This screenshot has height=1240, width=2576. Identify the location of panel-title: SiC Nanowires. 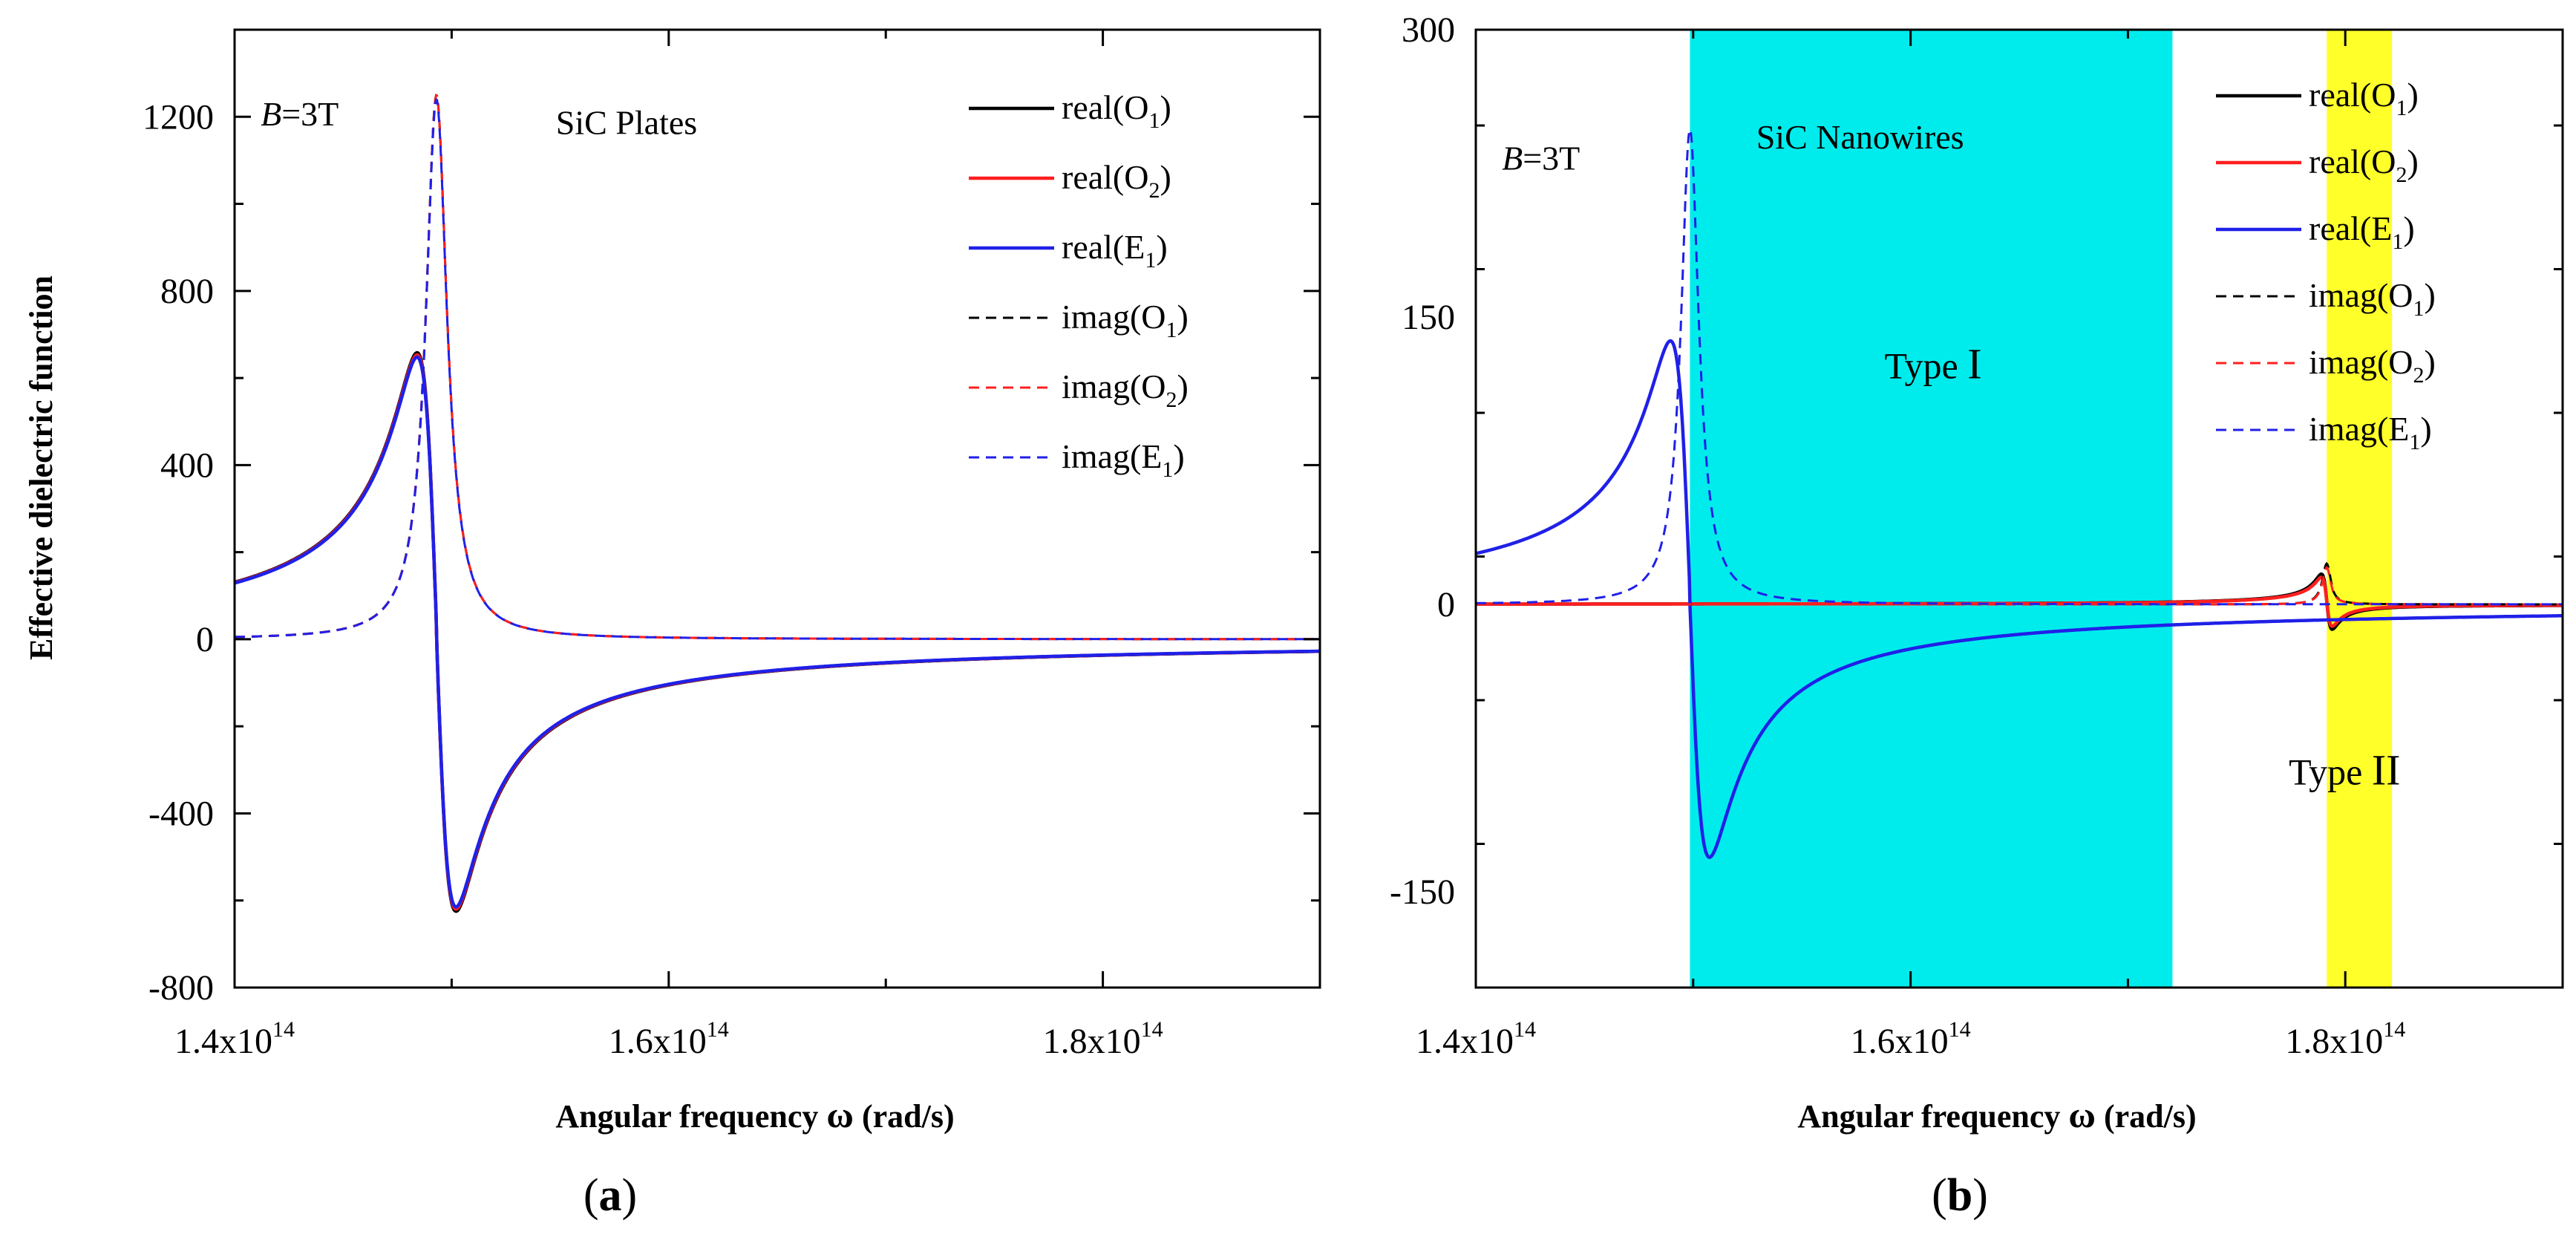
(1860, 137).